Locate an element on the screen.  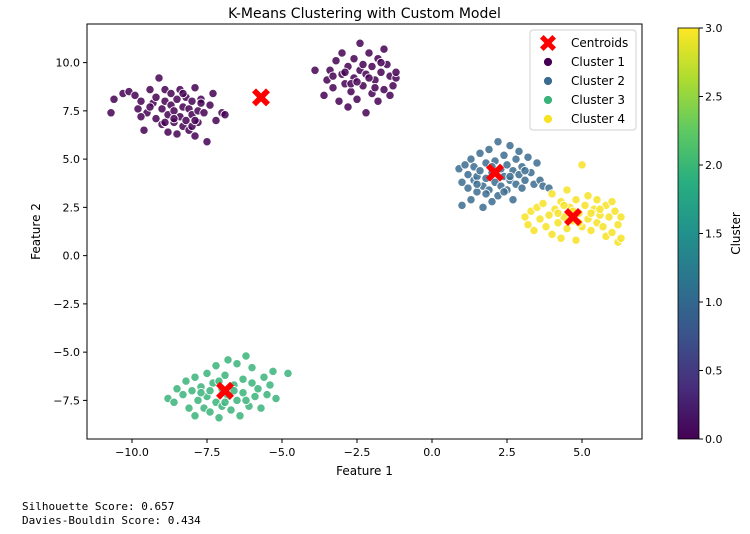
chart-title: K-Means Clustering with Custom Model is located at coordinates (364, 14).